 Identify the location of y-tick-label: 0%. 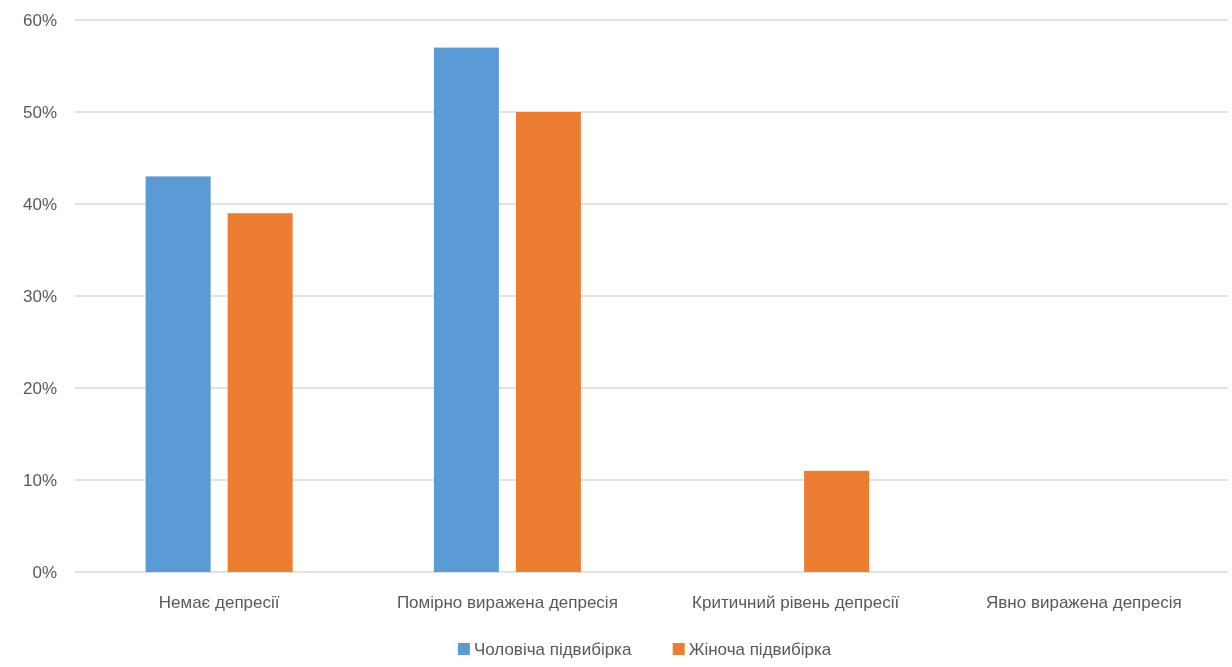
(44, 572).